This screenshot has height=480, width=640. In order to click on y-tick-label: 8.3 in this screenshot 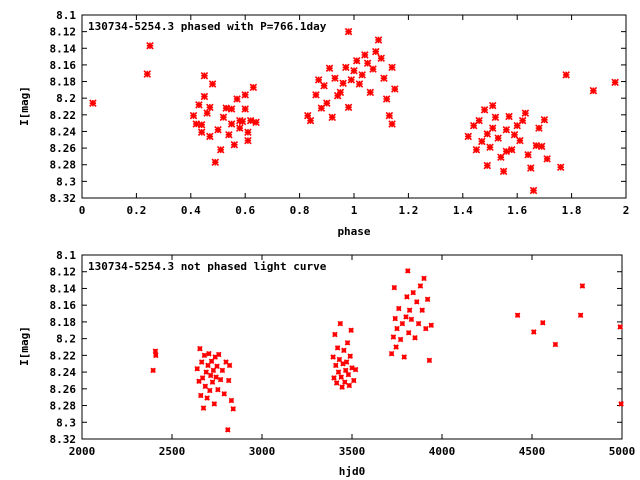, I will do `click(66, 181)`.